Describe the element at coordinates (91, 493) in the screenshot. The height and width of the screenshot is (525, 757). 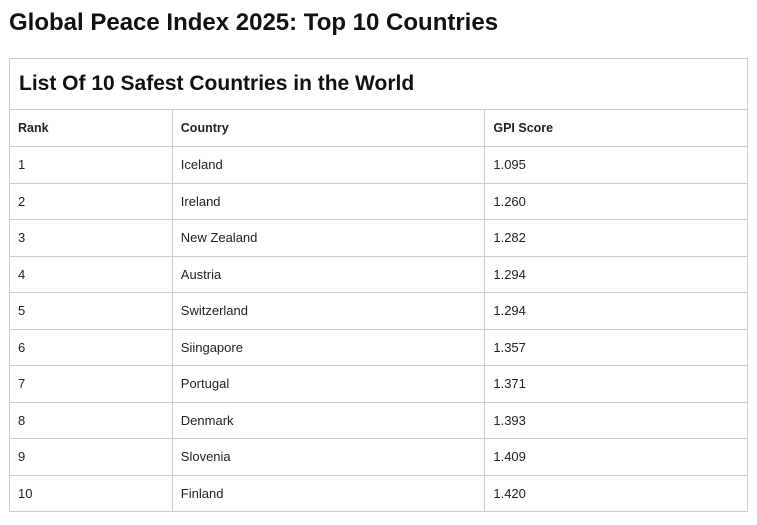
I see `table-cell: 10` at that location.